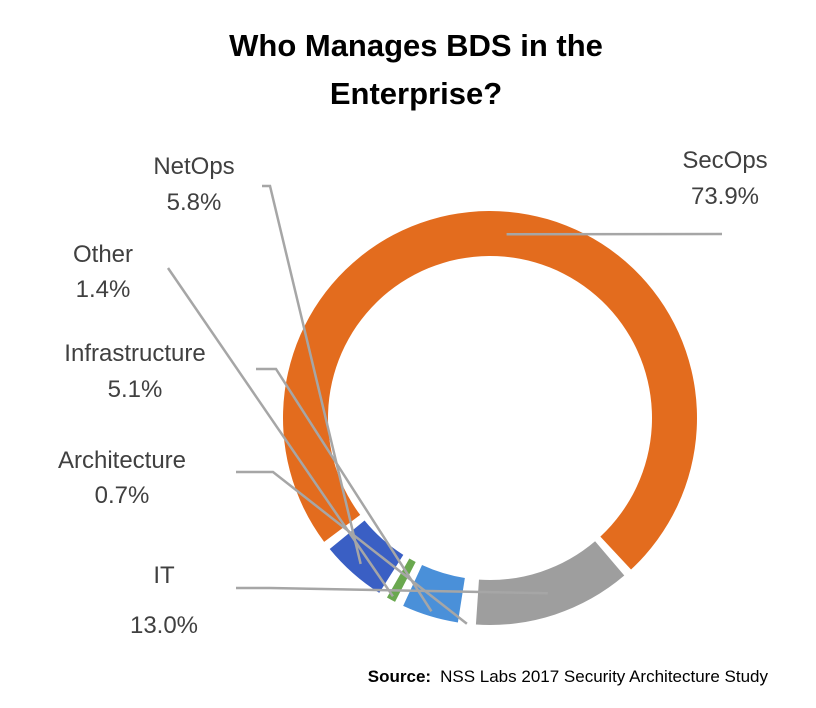 The image size is (816, 708). Describe the element at coordinates (392, 590) in the screenshot. I see `leader-line-it` at that location.